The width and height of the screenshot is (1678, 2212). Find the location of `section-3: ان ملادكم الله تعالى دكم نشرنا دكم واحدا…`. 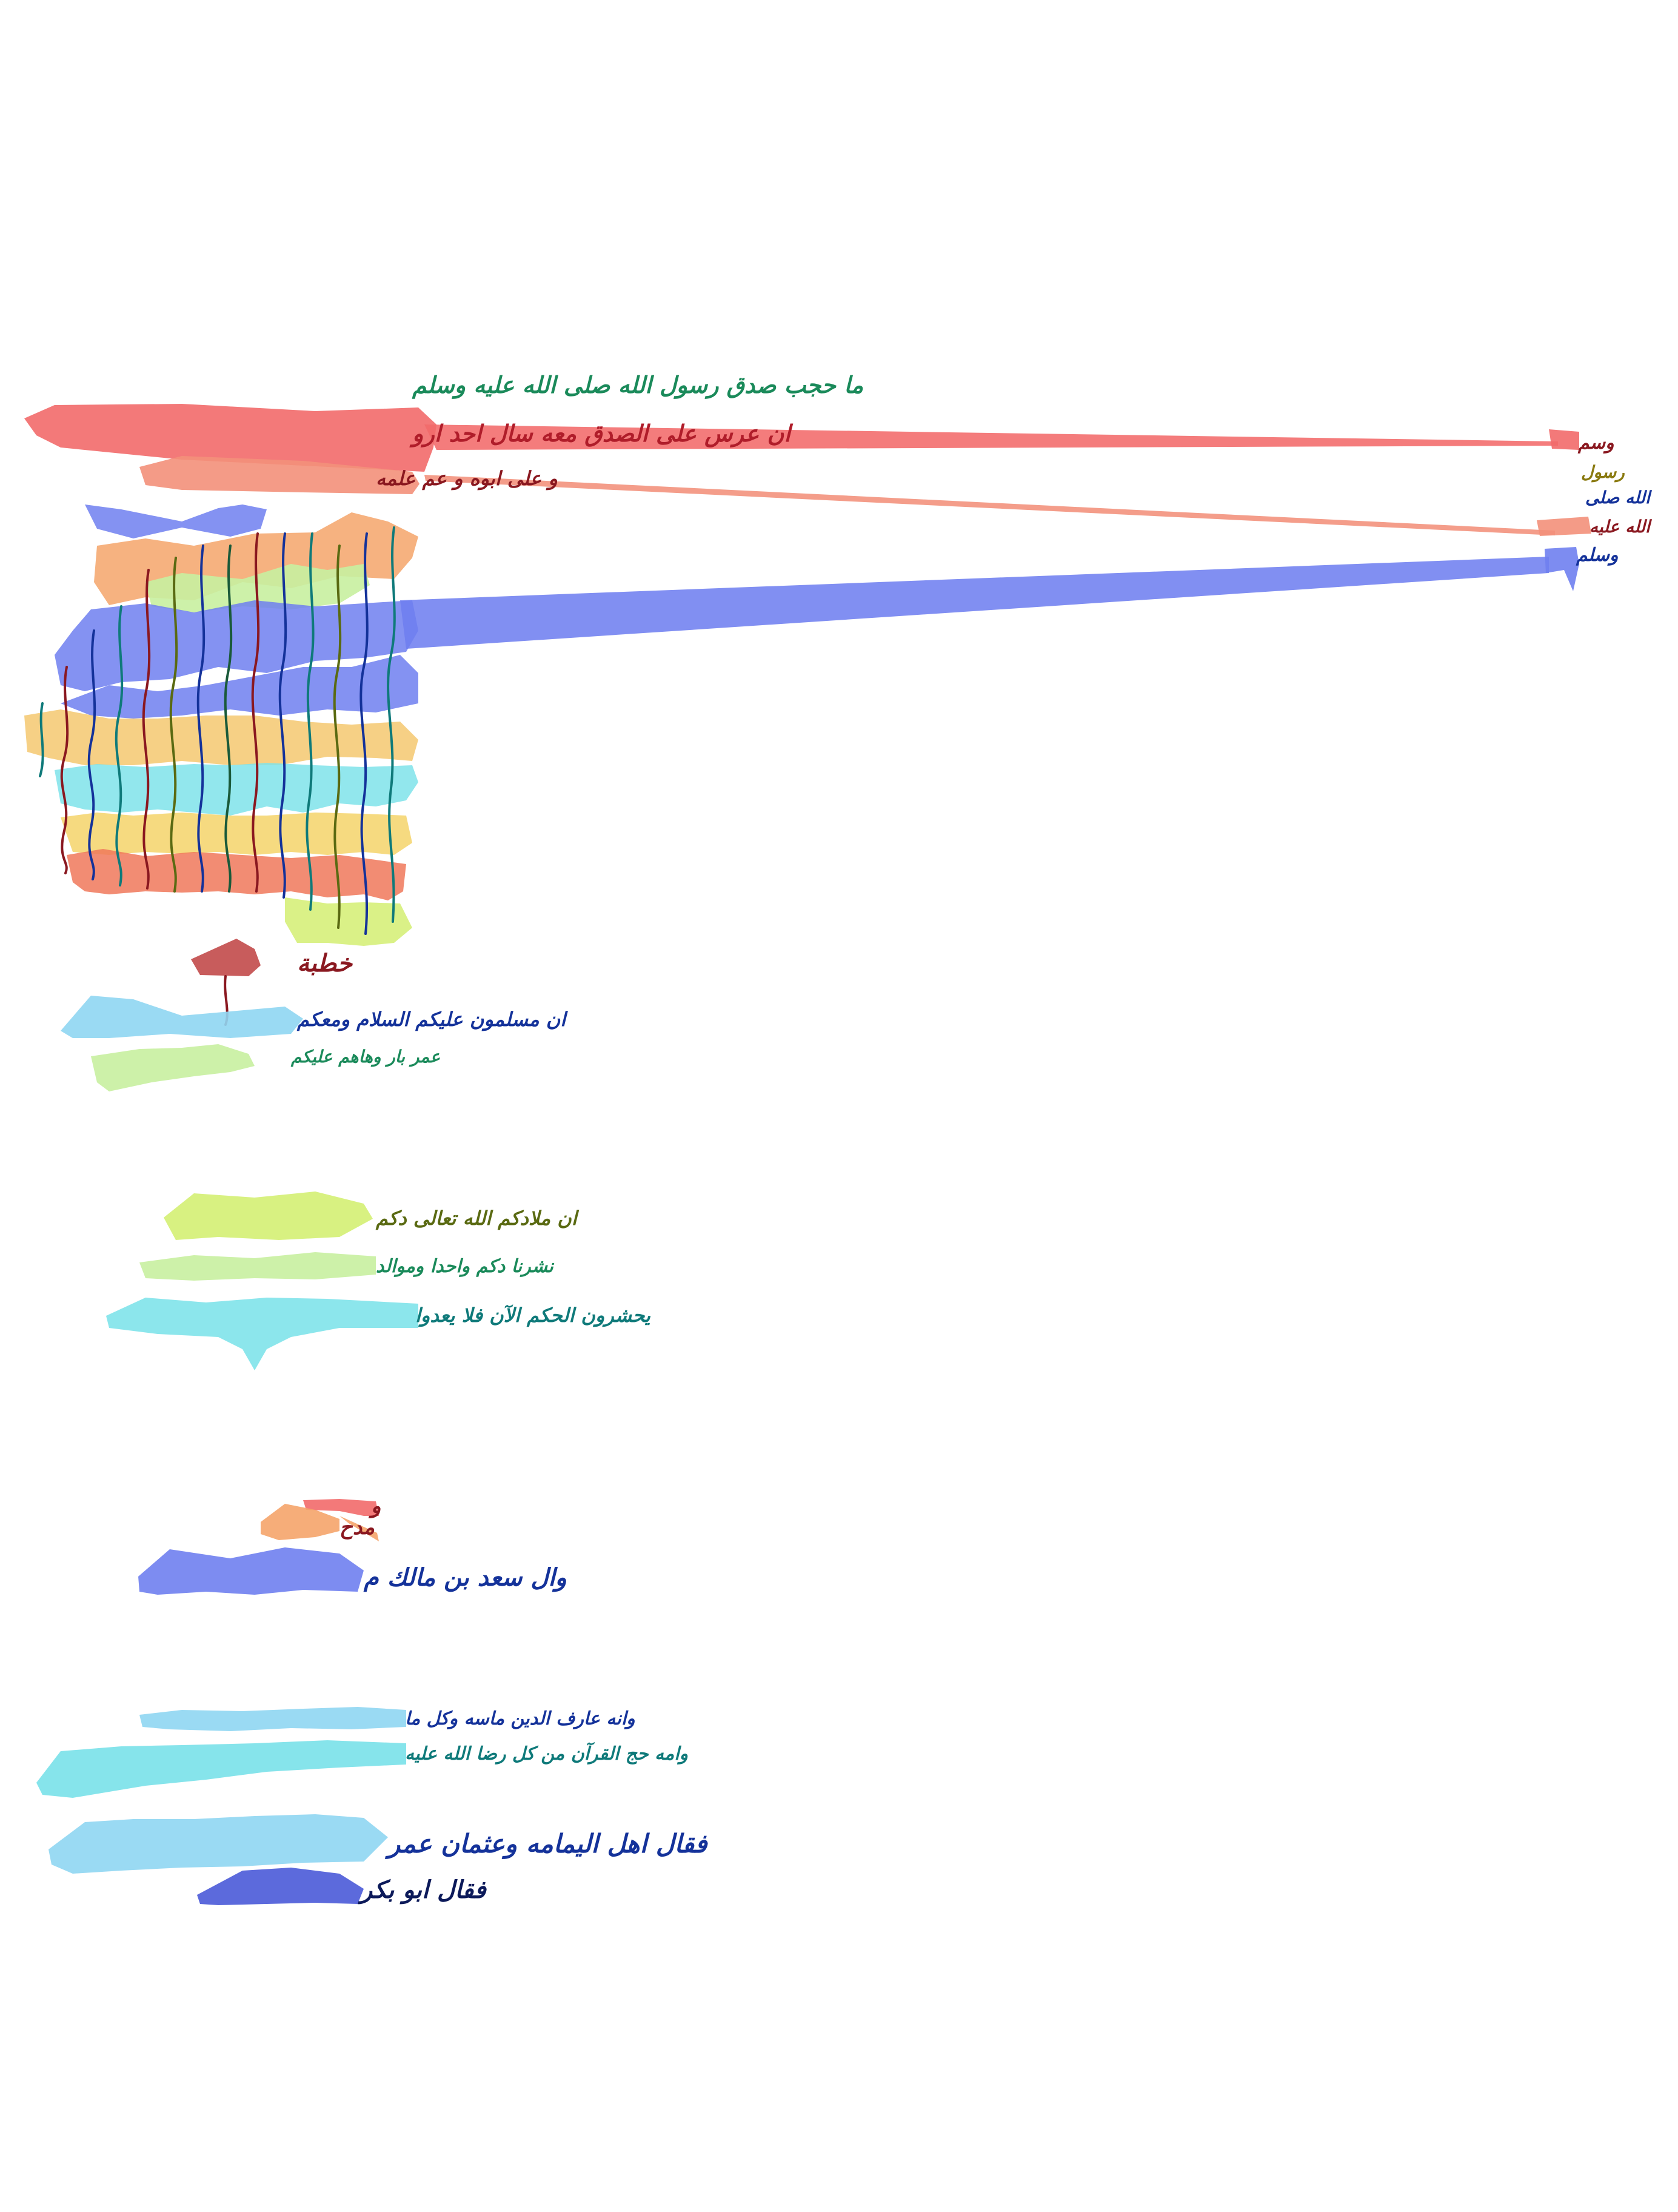

section-3: ان ملادكم الله تعالى دكم نشرنا دكم واحدا… is located at coordinates (379, 1280).